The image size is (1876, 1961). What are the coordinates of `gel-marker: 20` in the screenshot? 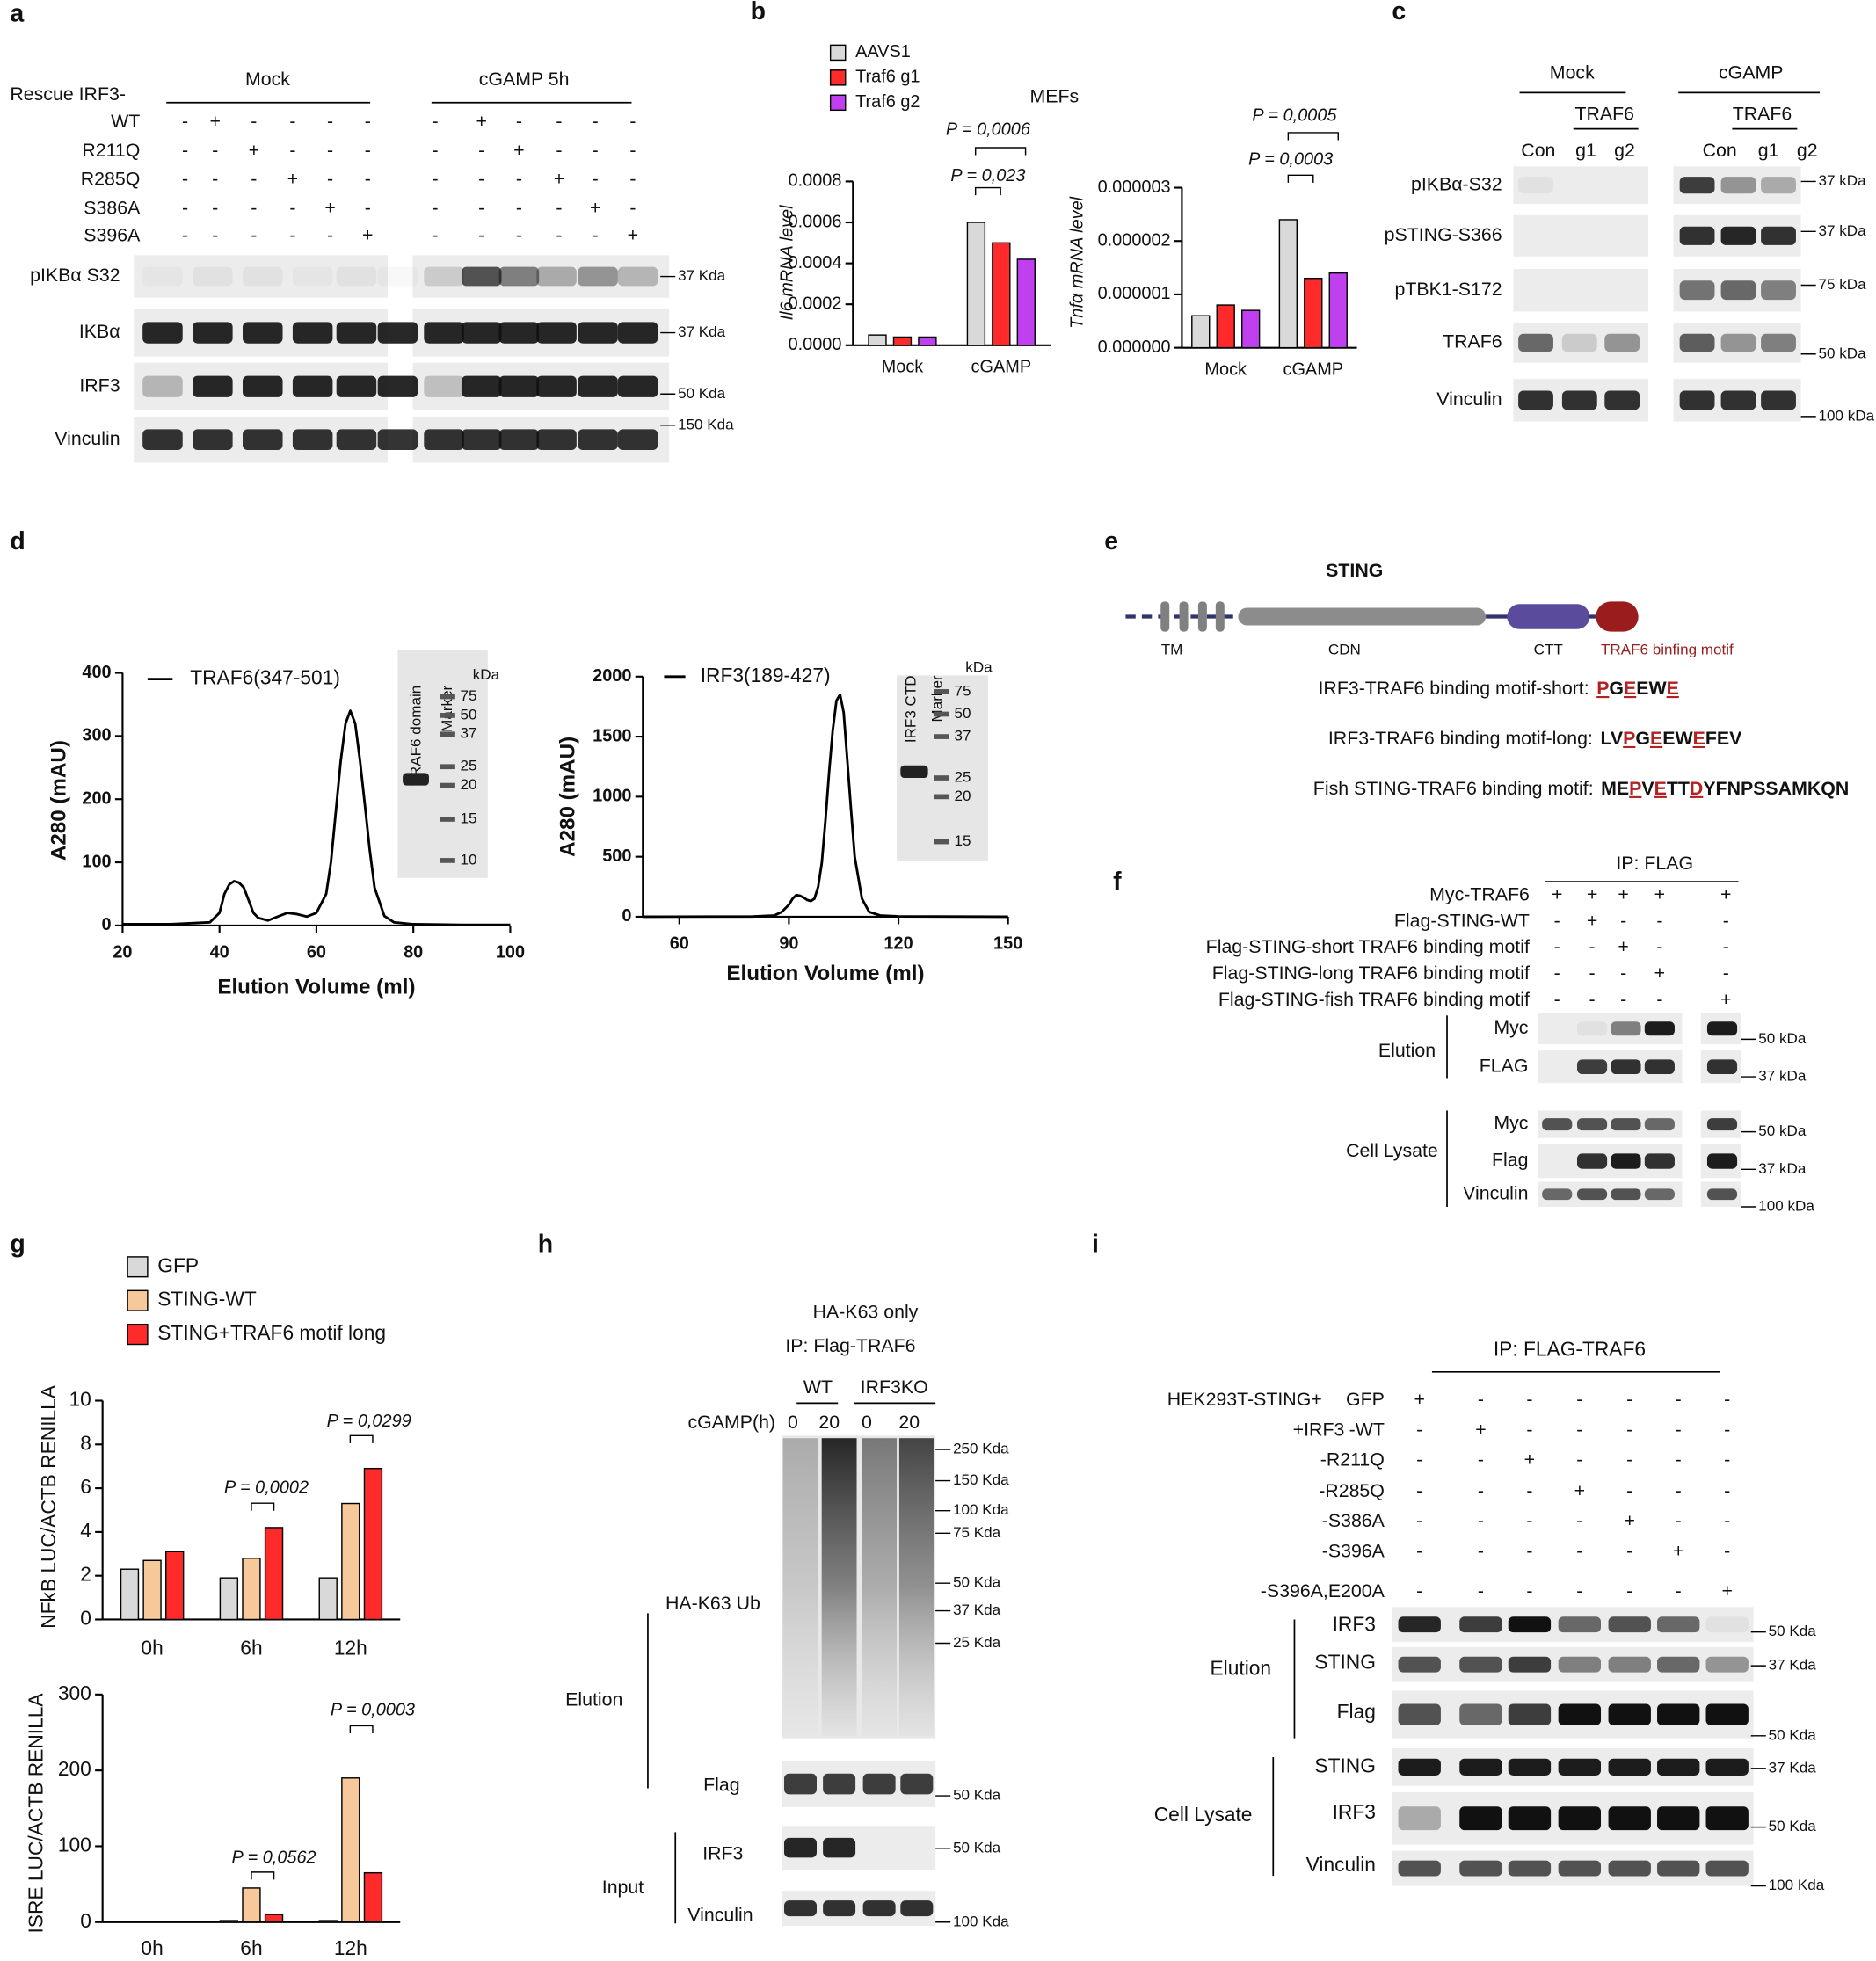 It's located at (469, 784).